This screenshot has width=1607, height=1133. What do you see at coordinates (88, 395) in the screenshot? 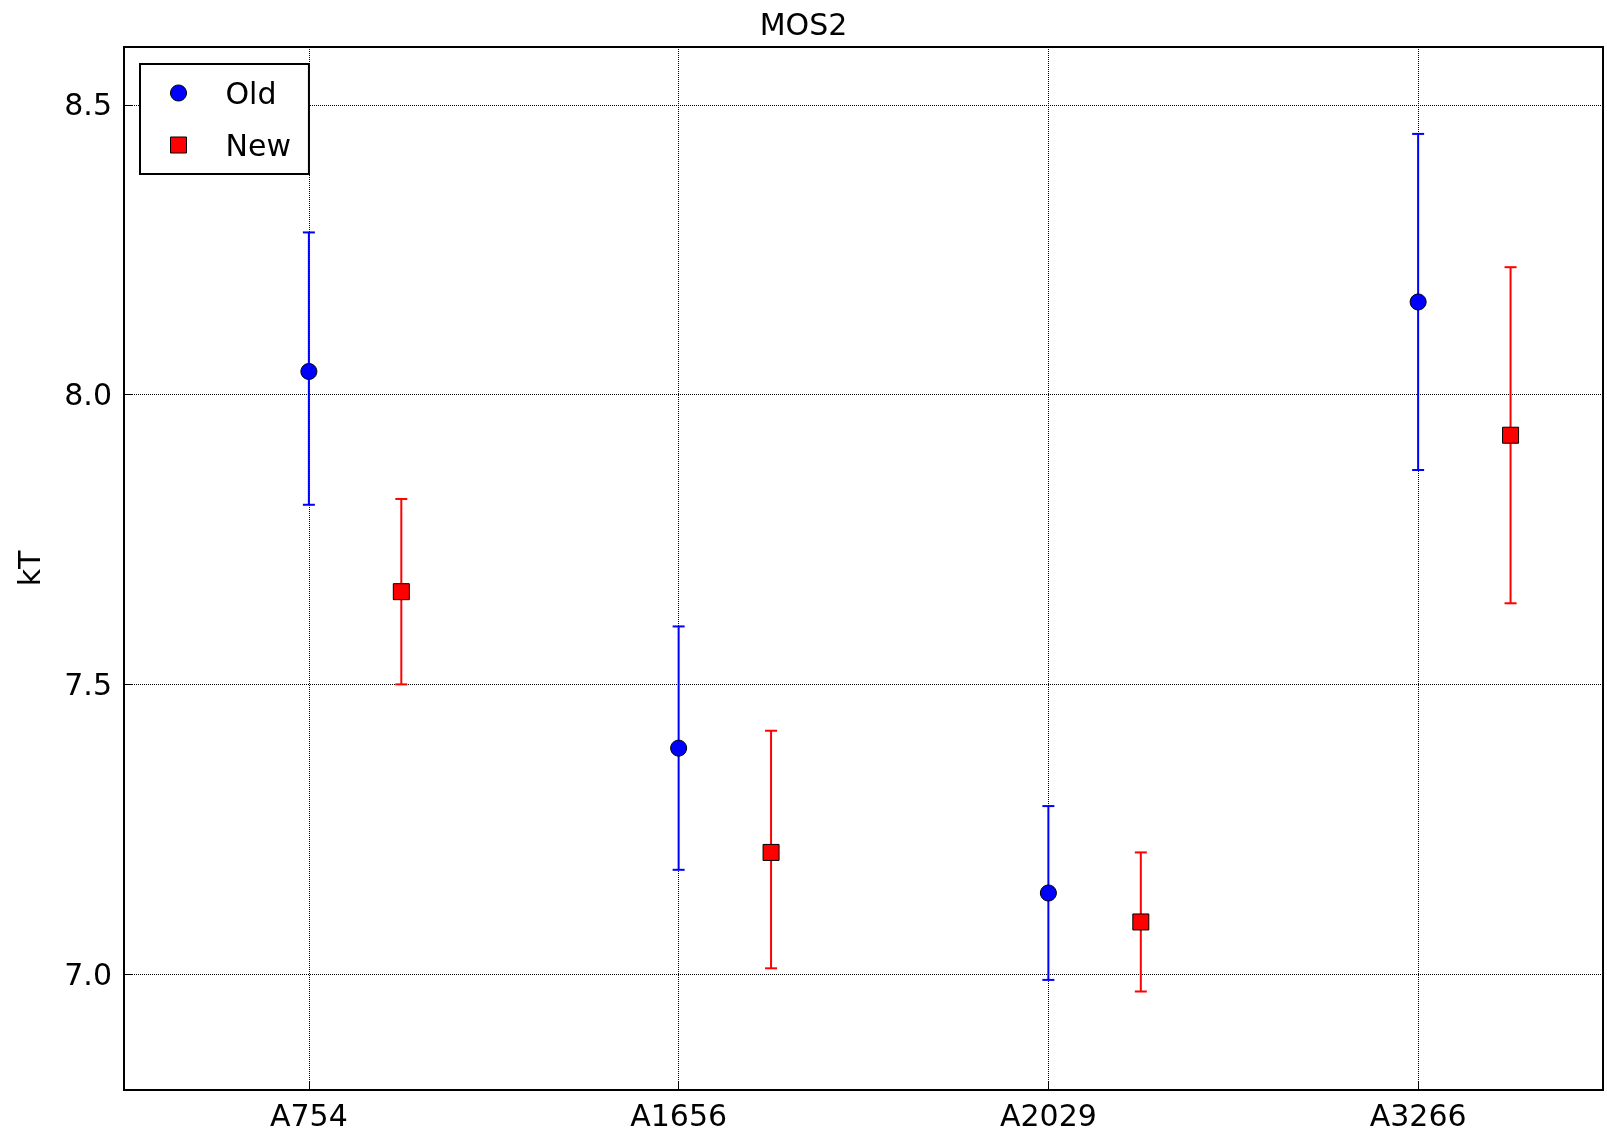
I see `y-tick-label: 8.0` at bounding box center [88, 395].